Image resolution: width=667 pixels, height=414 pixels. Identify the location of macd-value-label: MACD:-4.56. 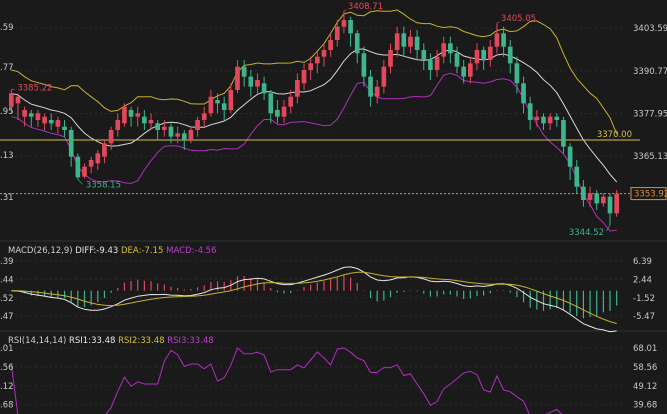
(191, 251).